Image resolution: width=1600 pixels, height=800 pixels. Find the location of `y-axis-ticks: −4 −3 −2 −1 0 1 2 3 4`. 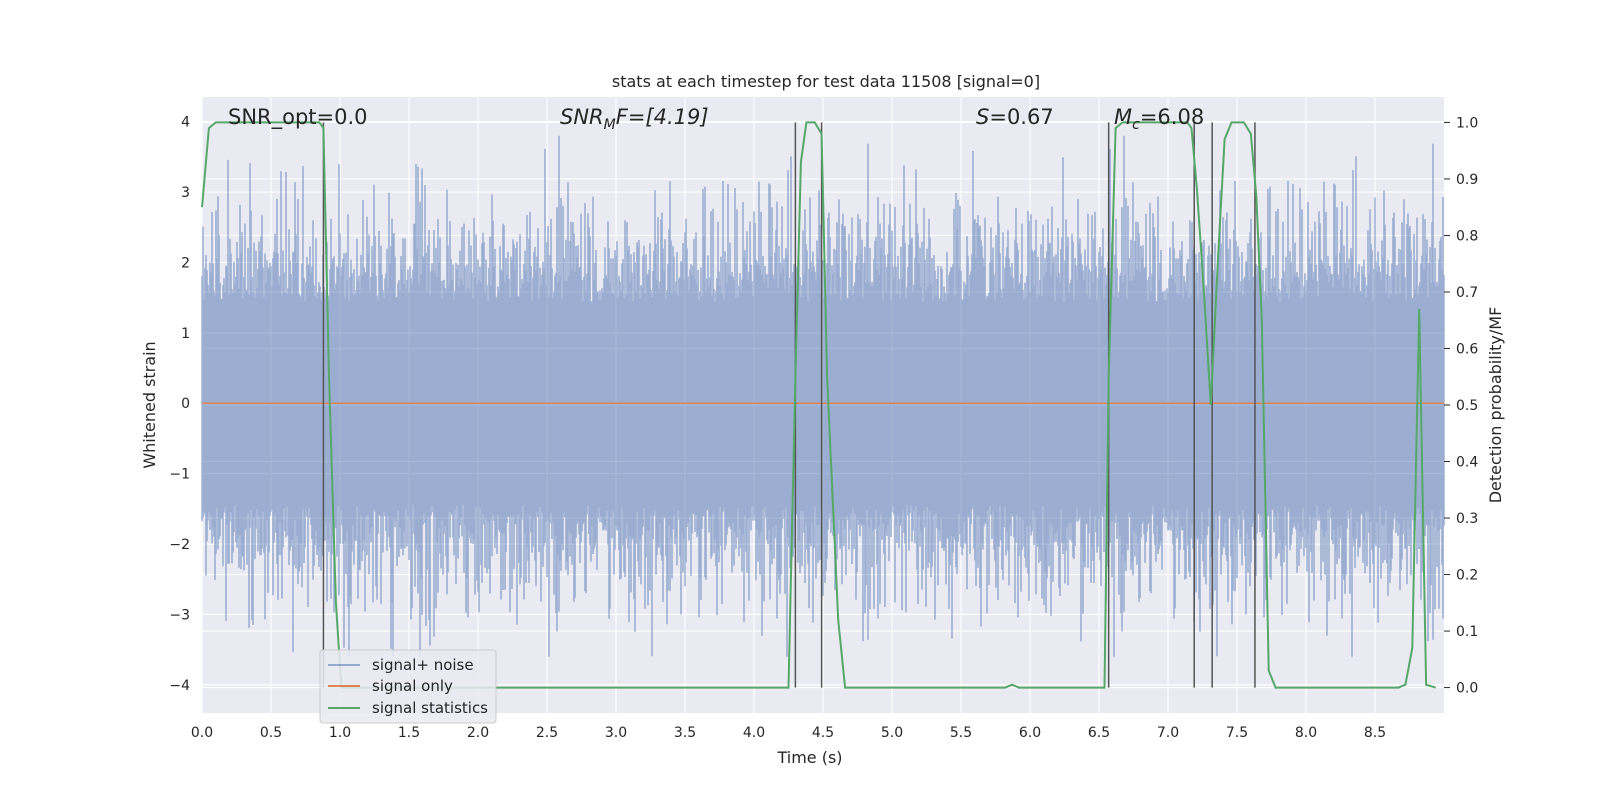

y-axis-ticks: −4 −3 −2 −1 0 1 2 3 4 is located at coordinates (179, 404).